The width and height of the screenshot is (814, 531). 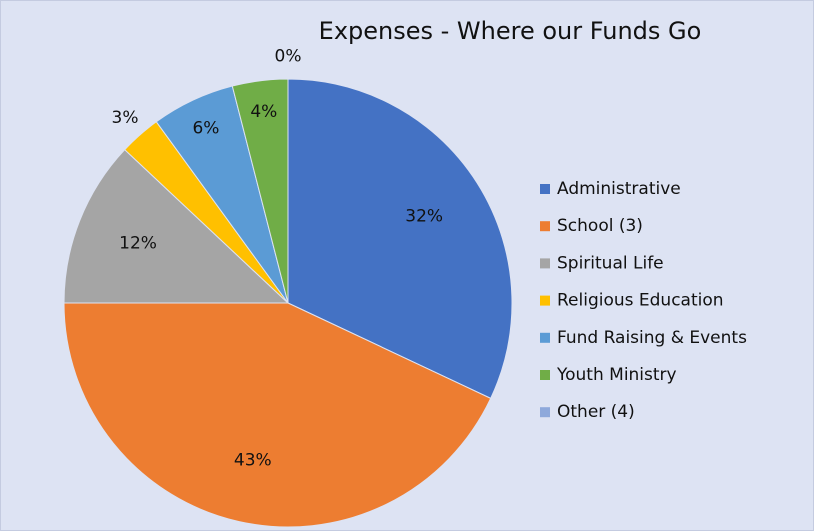 What do you see at coordinates (424, 217) in the screenshot?
I see `data-label: 32%` at bounding box center [424, 217].